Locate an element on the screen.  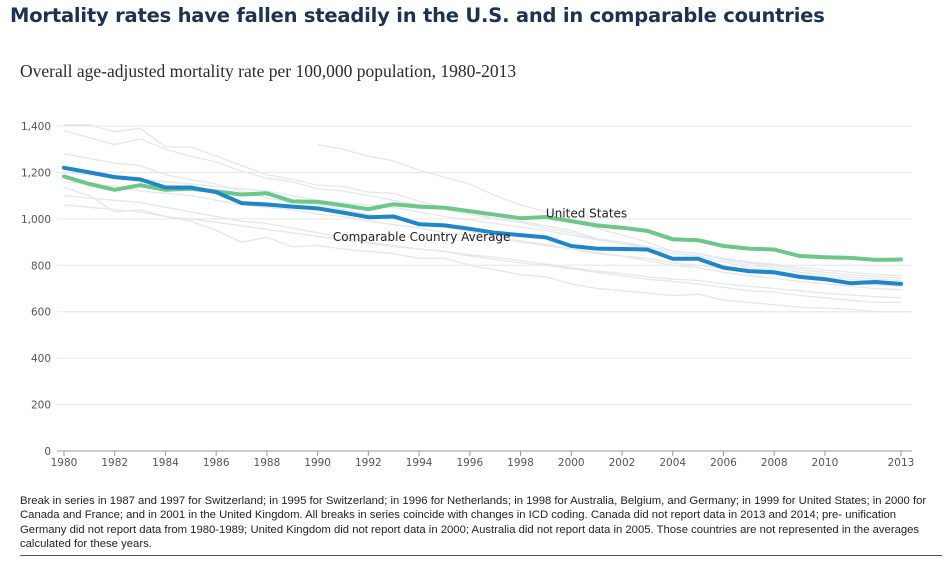
series-labels: United States Comparable Country Average is located at coordinates (480, 225).